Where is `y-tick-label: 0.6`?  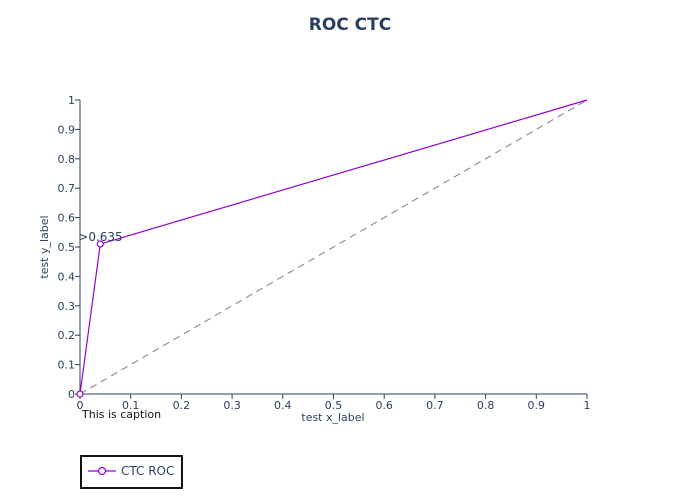
y-tick-label: 0.6 is located at coordinates (67, 218).